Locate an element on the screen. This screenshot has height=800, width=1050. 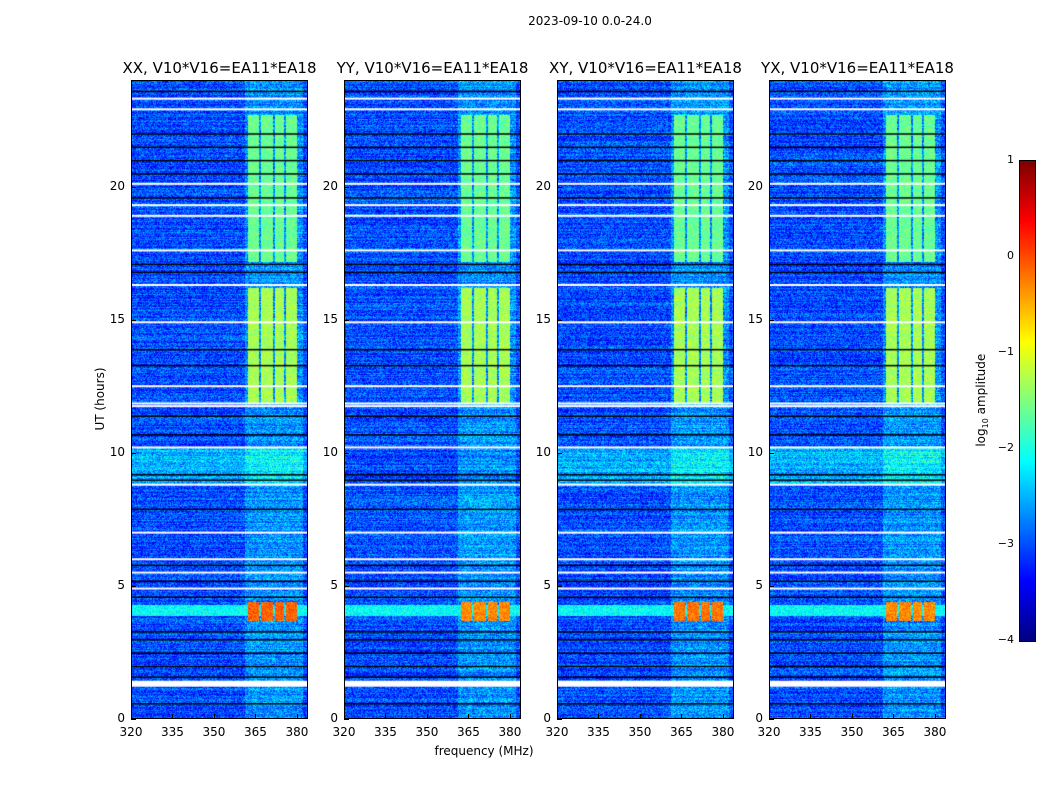
colorbar-tick-label: 0 is located at coordinates (1010, 255).